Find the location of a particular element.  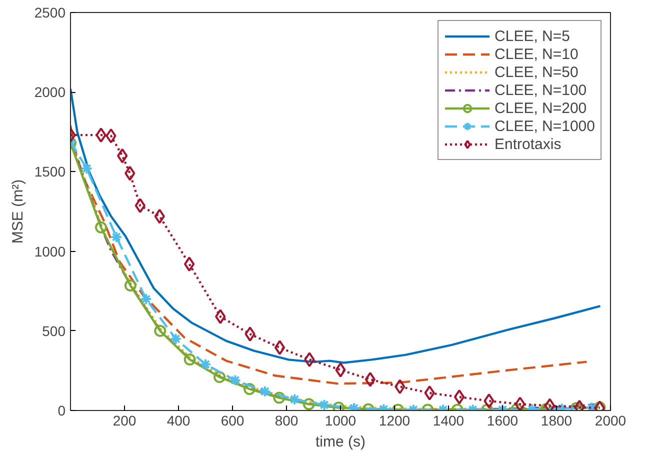

x-tick-label: 600 is located at coordinates (232, 420).